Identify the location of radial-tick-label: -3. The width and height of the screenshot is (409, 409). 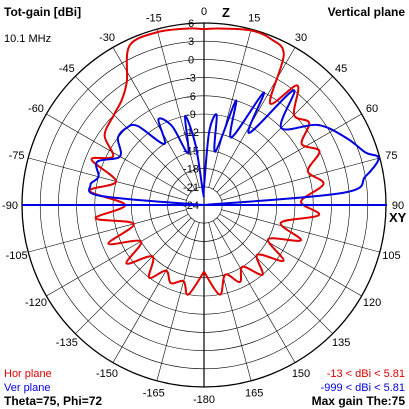
(191, 79).